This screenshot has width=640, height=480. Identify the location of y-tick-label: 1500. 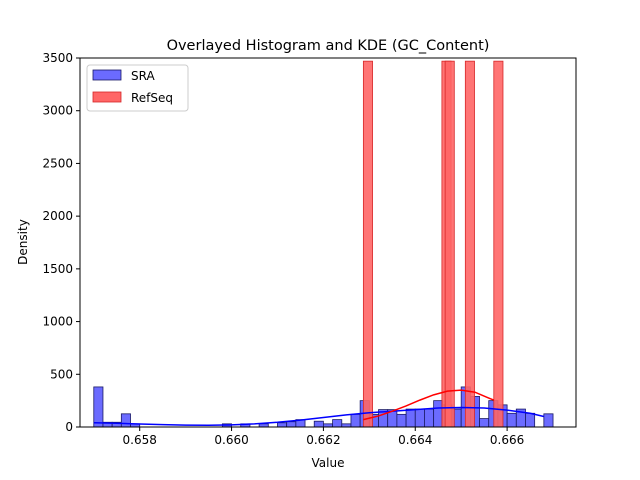
(57, 269).